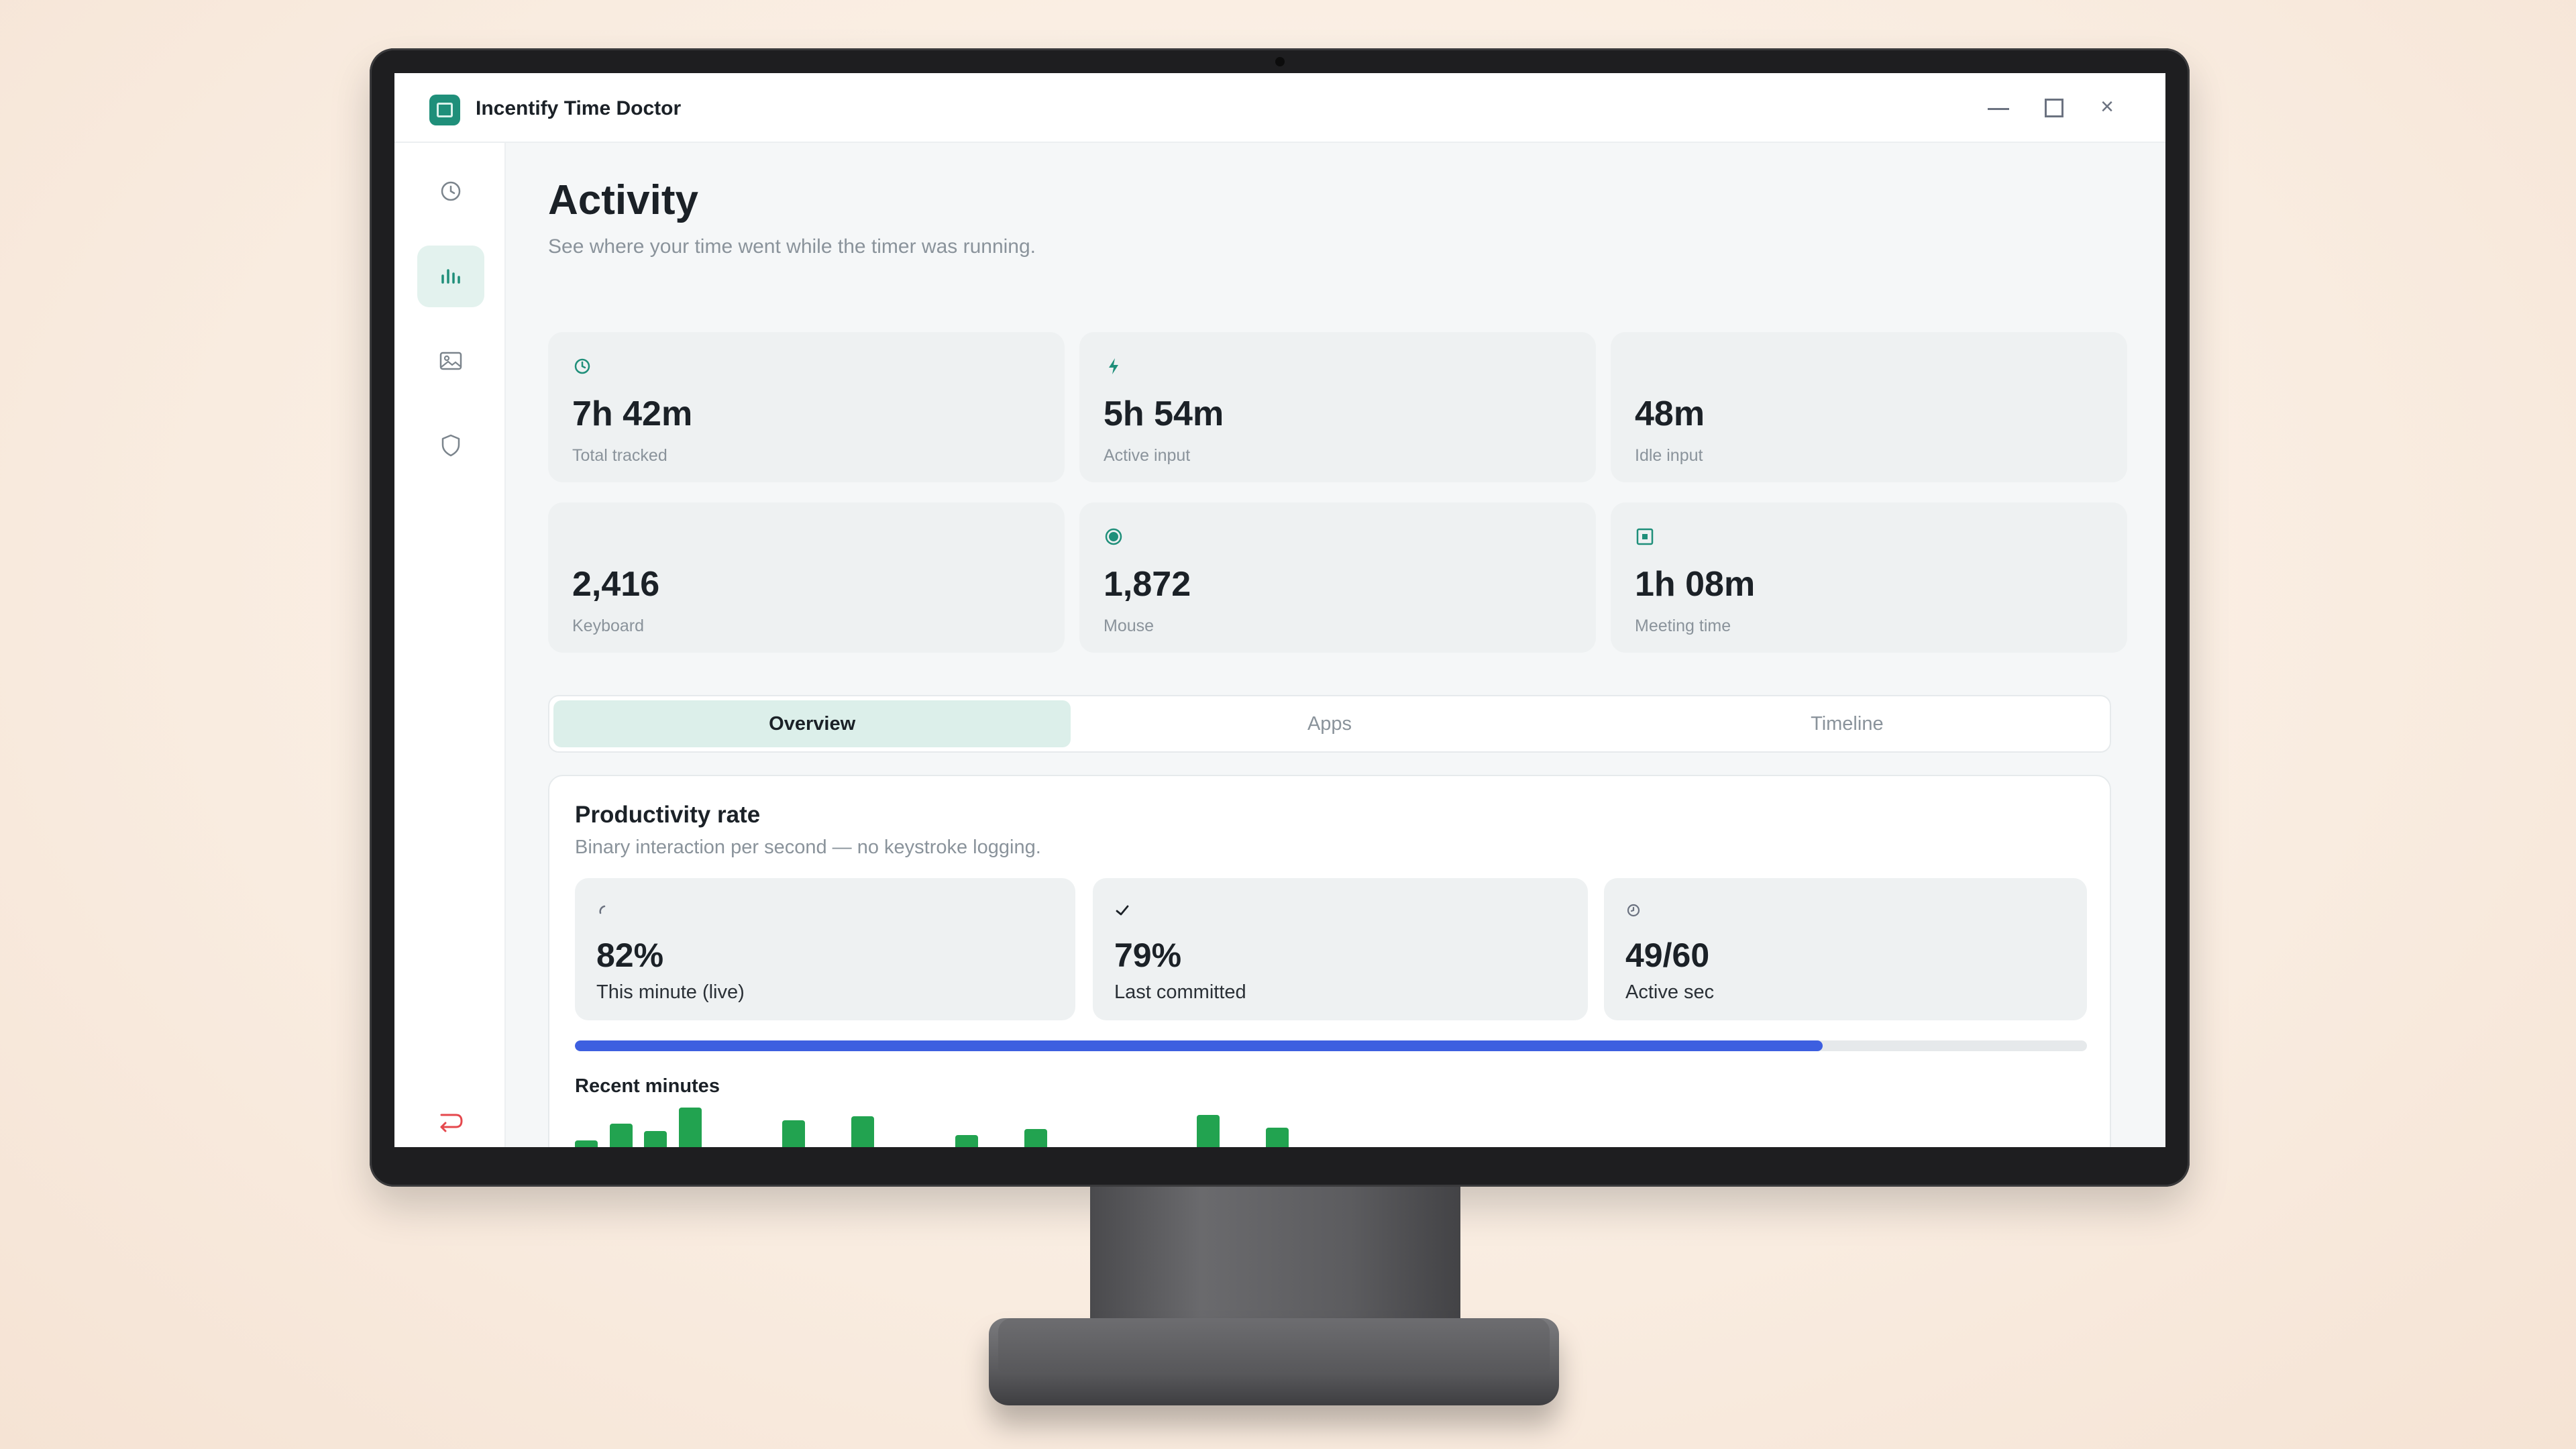  I want to click on shield-icon, so click(450, 445).